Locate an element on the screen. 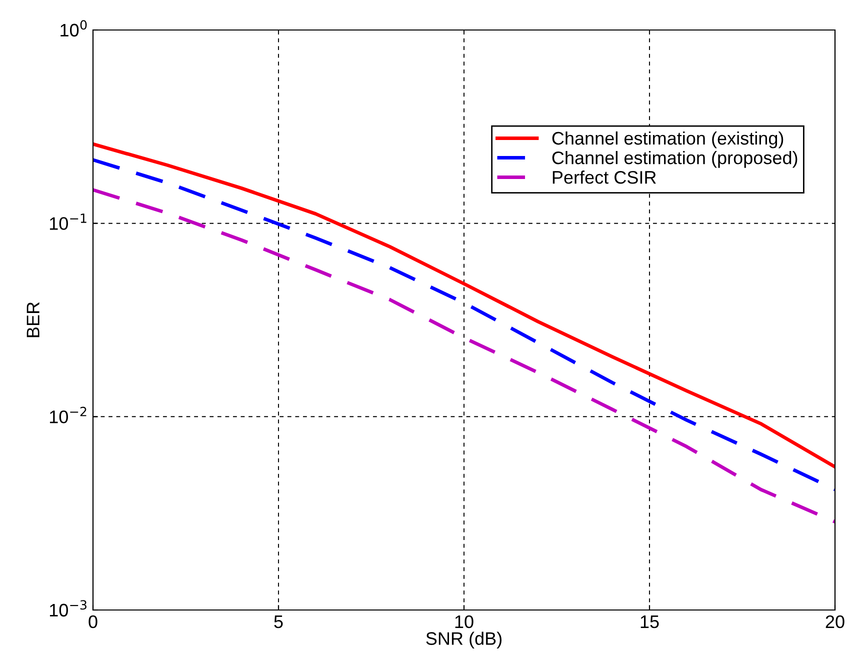 This screenshot has width=851, height=669. x-tick-label: 0 is located at coordinates (93, 621).